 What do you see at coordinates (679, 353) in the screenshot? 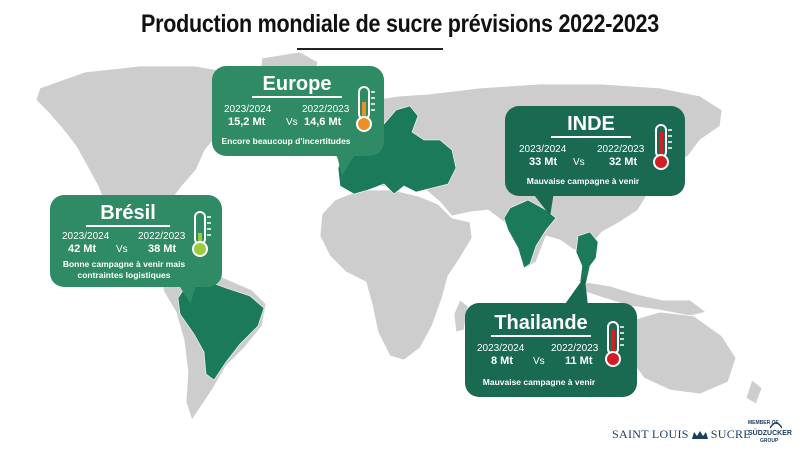
I see `australia` at bounding box center [679, 353].